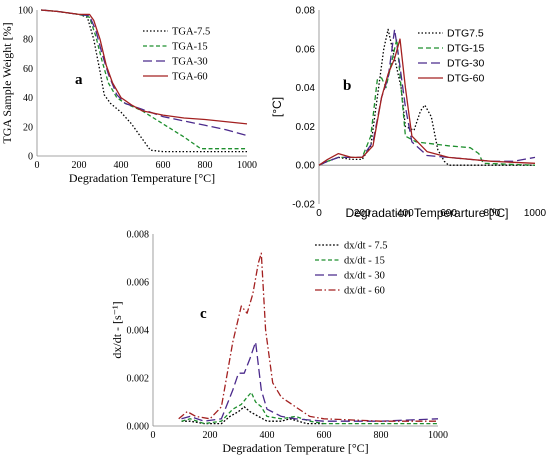  I want to click on y-tick-label: 0.004, so click(138, 331).